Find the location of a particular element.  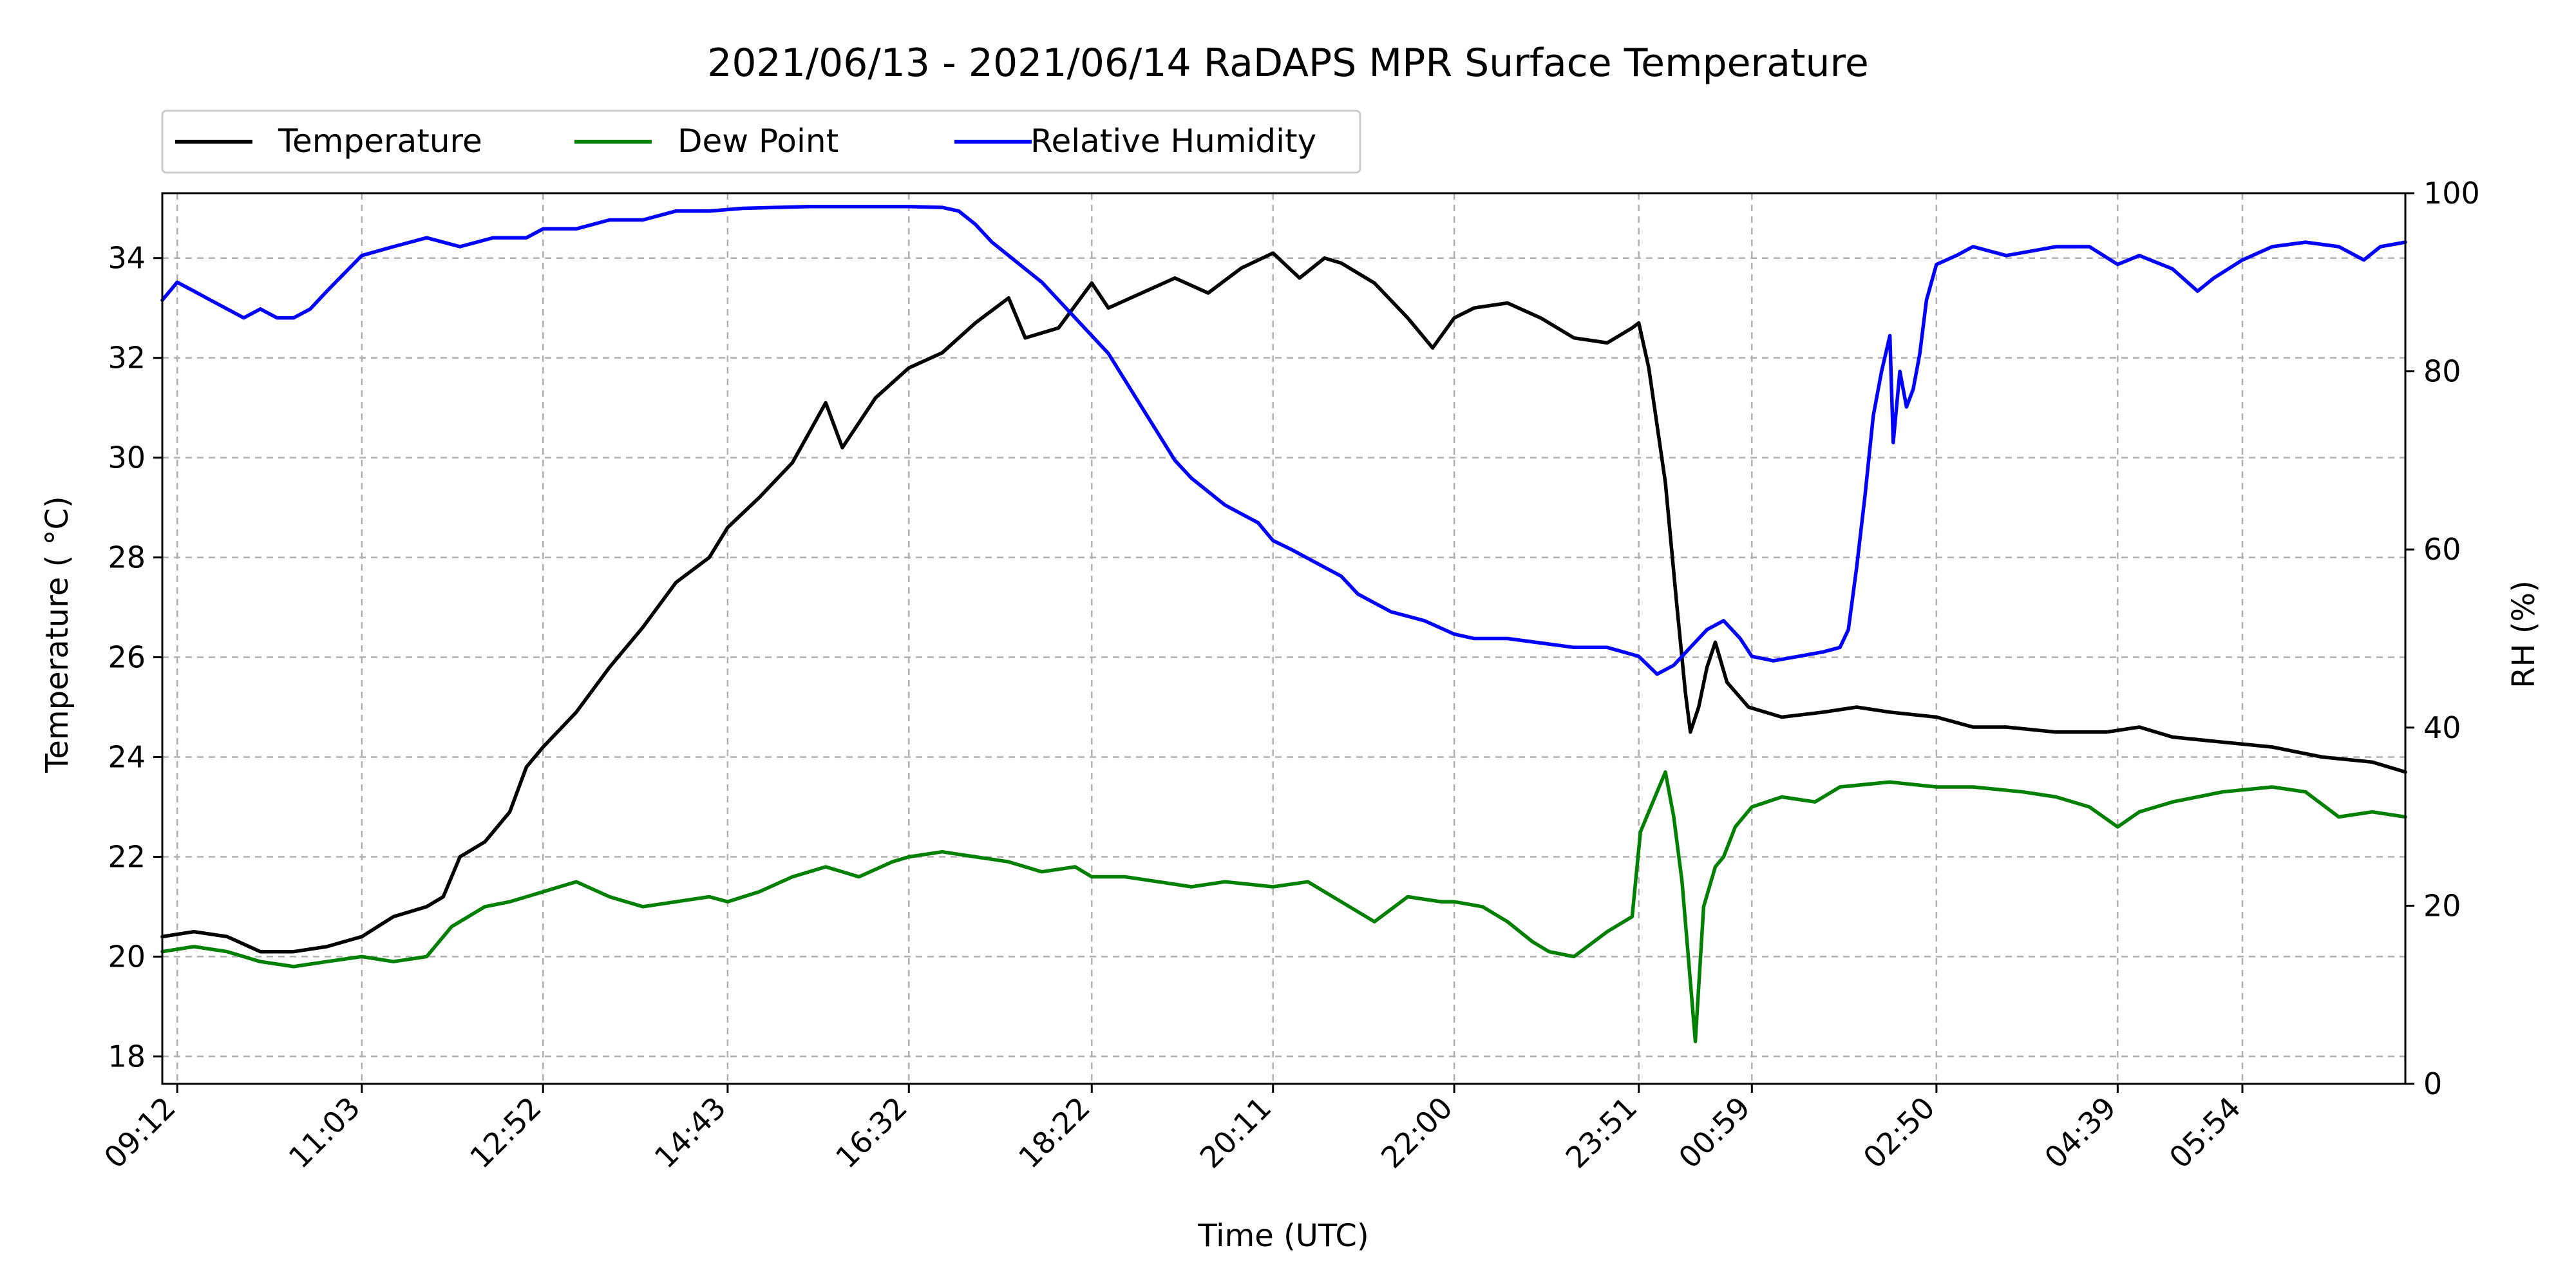

x-tick-label: 20:11 is located at coordinates (1235, 1132).